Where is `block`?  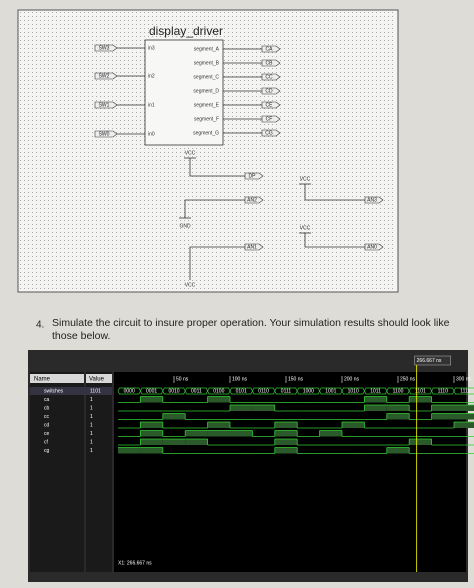
block is located at coordinates (184, 92).